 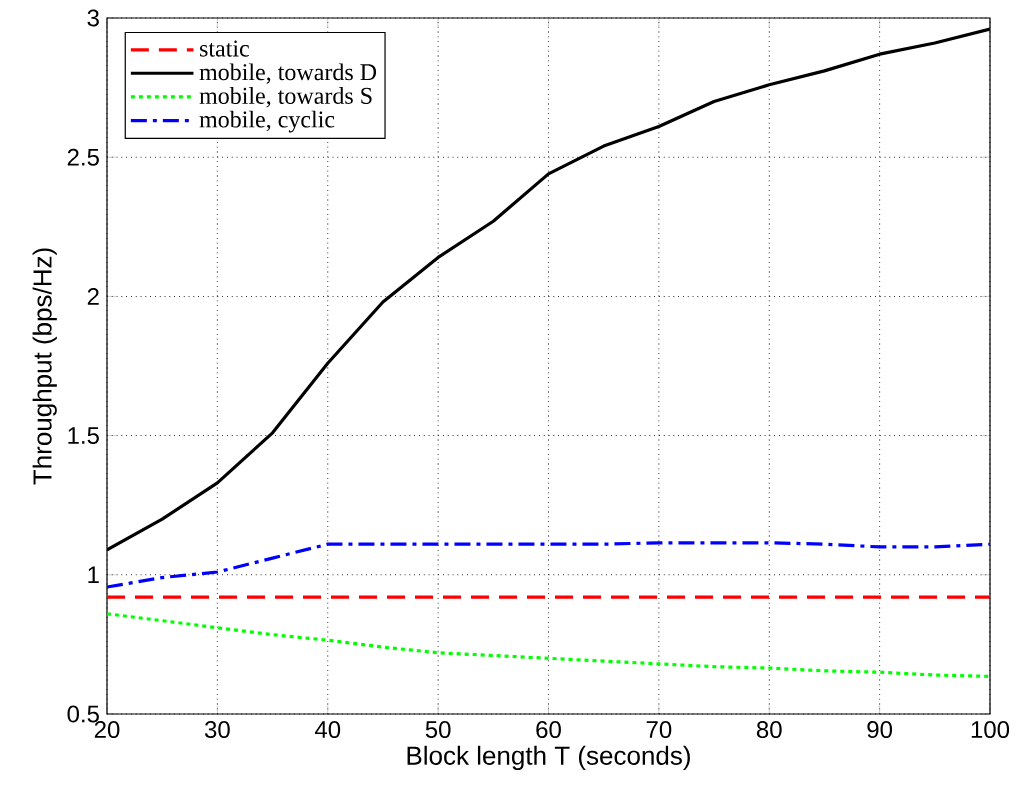 What do you see at coordinates (285, 97) in the screenshot?
I see `legend-label: mobile, towards S` at bounding box center [285, 97].